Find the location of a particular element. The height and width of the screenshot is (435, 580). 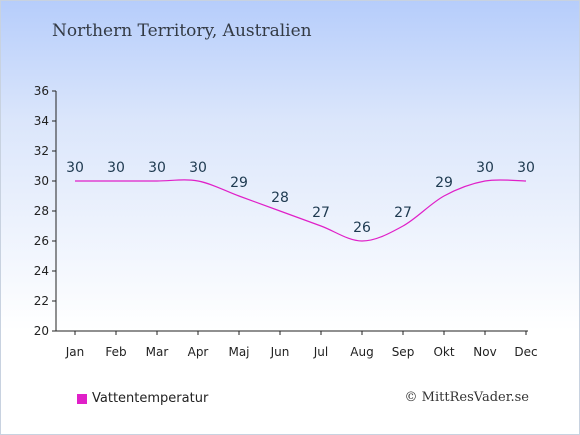

x-tick-label: Jun is located at coordinates (280, 352).